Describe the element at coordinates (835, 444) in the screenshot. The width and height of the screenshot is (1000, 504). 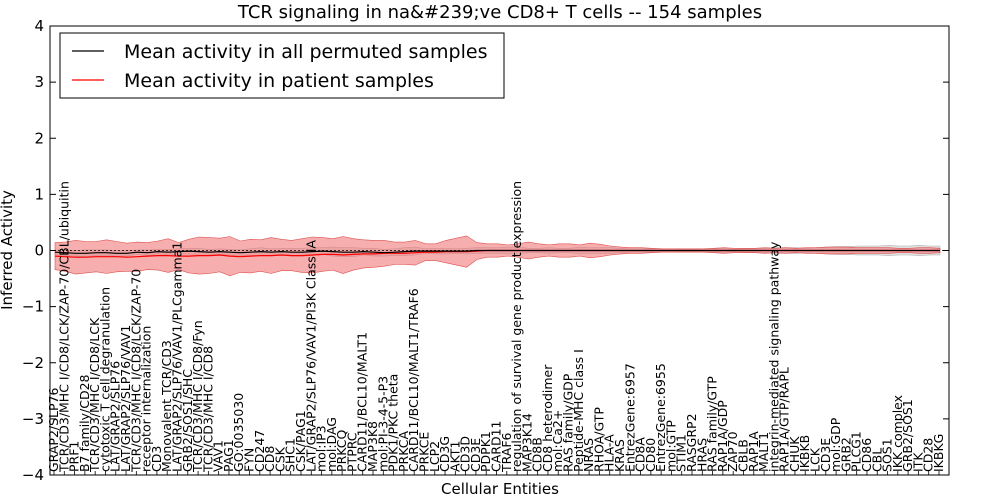
I see `x-tick-label: mol:GDP` at that location.